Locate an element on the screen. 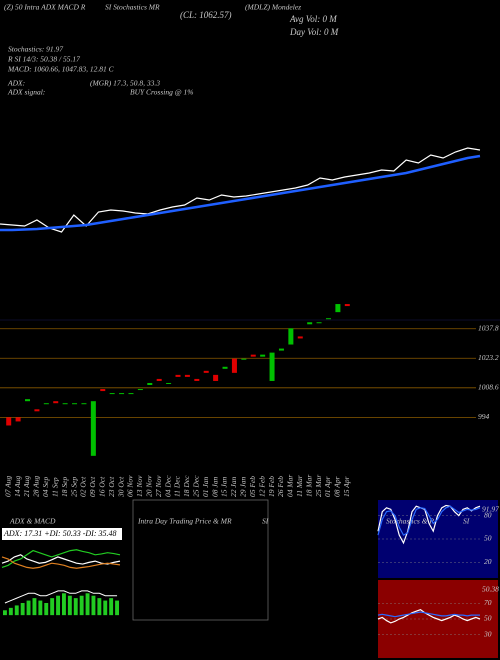 The height and width of the screenshot is (660, 500). x-tick-label: 11 Mar is located at coordinates (299, 486).